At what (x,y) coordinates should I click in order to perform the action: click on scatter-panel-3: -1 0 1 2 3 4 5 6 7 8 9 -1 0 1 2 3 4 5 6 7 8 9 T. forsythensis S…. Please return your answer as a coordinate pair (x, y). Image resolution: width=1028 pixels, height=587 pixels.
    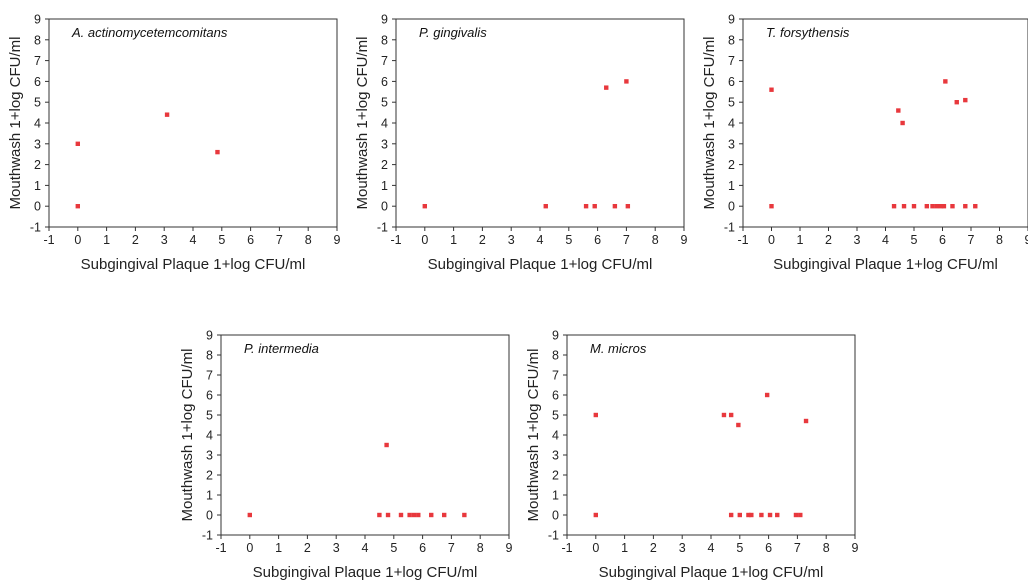
    Looking at the image, I should click on (864, 143).